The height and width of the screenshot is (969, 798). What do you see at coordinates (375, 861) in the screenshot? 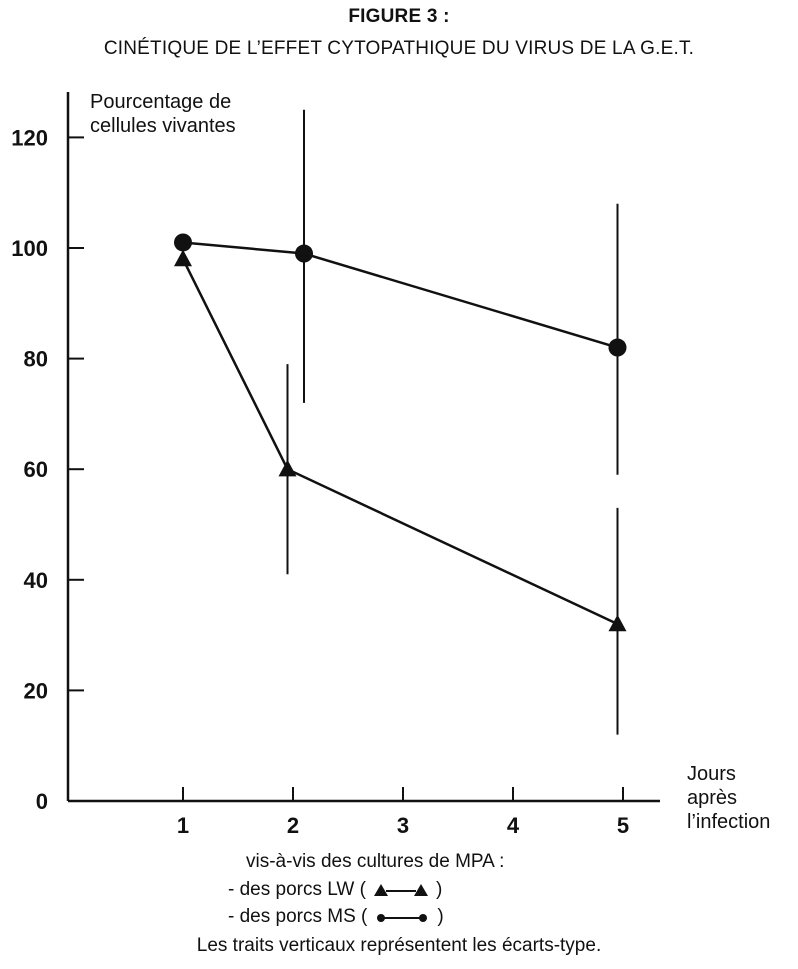
I see `legend-intro: vis-à-vis des cultures de MPA :` at bounding box center [375, 861].